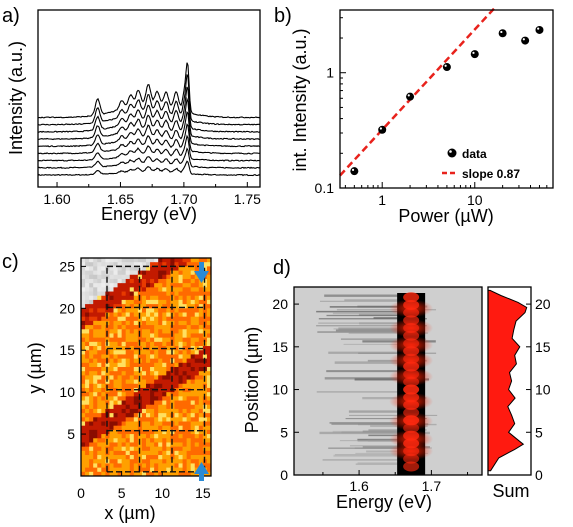 This screenshot has height=527, width=573. I want to click on data-point, so click(539, 29).